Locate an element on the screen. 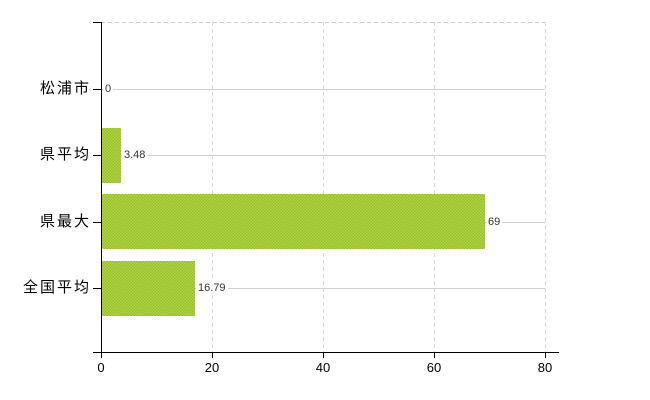  value-label: 3.48 is located at coordinates (135, 155).